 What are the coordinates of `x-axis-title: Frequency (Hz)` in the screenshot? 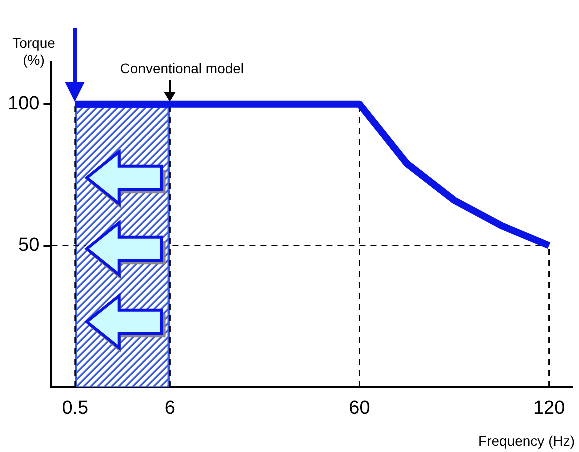 It's located at (526, 441).